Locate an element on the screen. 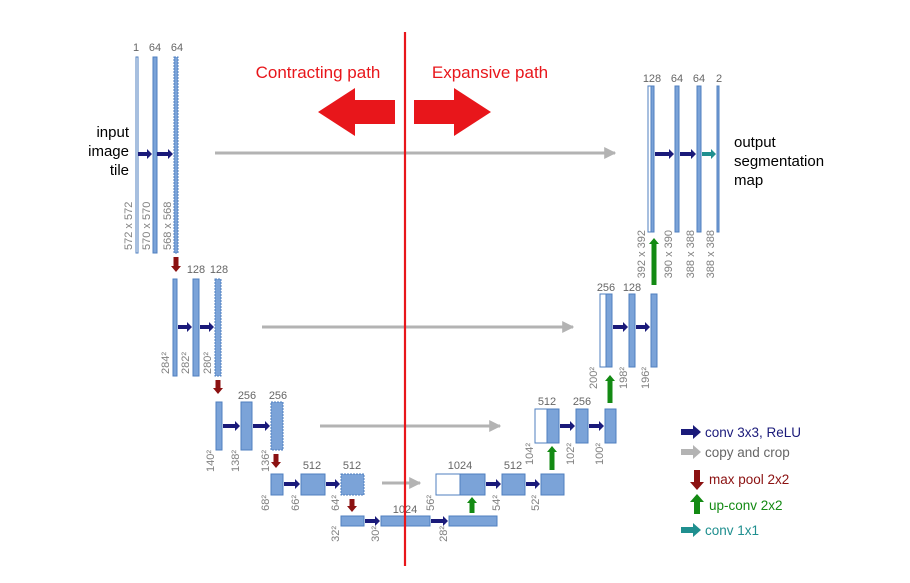  pool-legend-arrow-icon is located at coordinates (697, 480).